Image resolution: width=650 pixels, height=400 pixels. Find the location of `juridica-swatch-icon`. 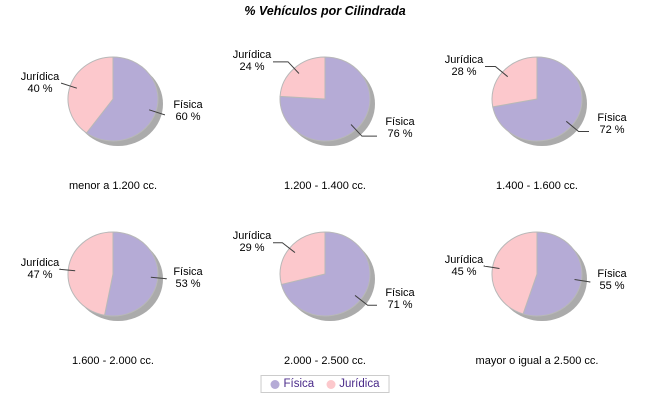

juridica-swatch-icon is located at coordinates (331, 384).